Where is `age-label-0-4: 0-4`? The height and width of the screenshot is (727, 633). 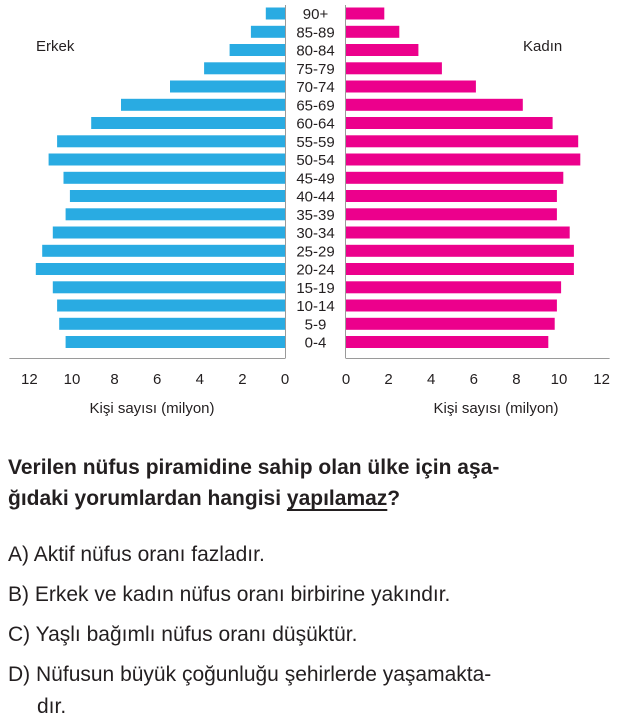
age-label-0-4: 0-4 is located at coordinates (316, 343).